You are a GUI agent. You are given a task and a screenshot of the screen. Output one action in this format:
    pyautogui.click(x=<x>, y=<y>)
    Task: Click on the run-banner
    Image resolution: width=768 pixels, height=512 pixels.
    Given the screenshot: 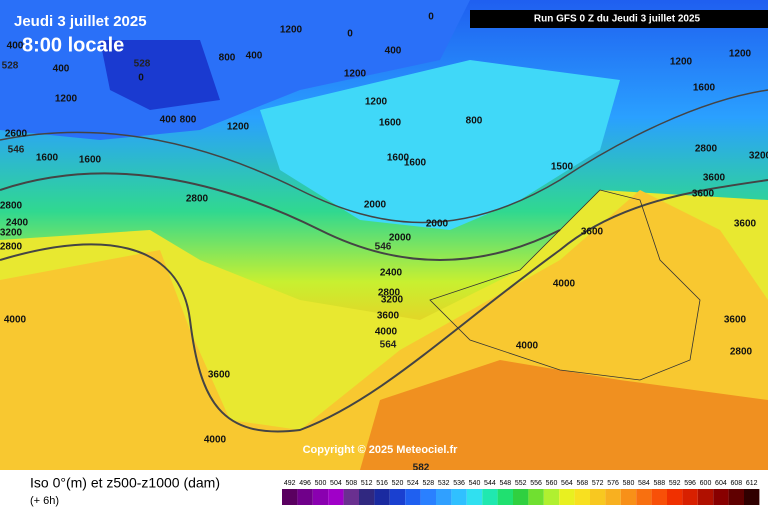 What is the action you would take?
    pyautogui.click(x=619, y=19)
    